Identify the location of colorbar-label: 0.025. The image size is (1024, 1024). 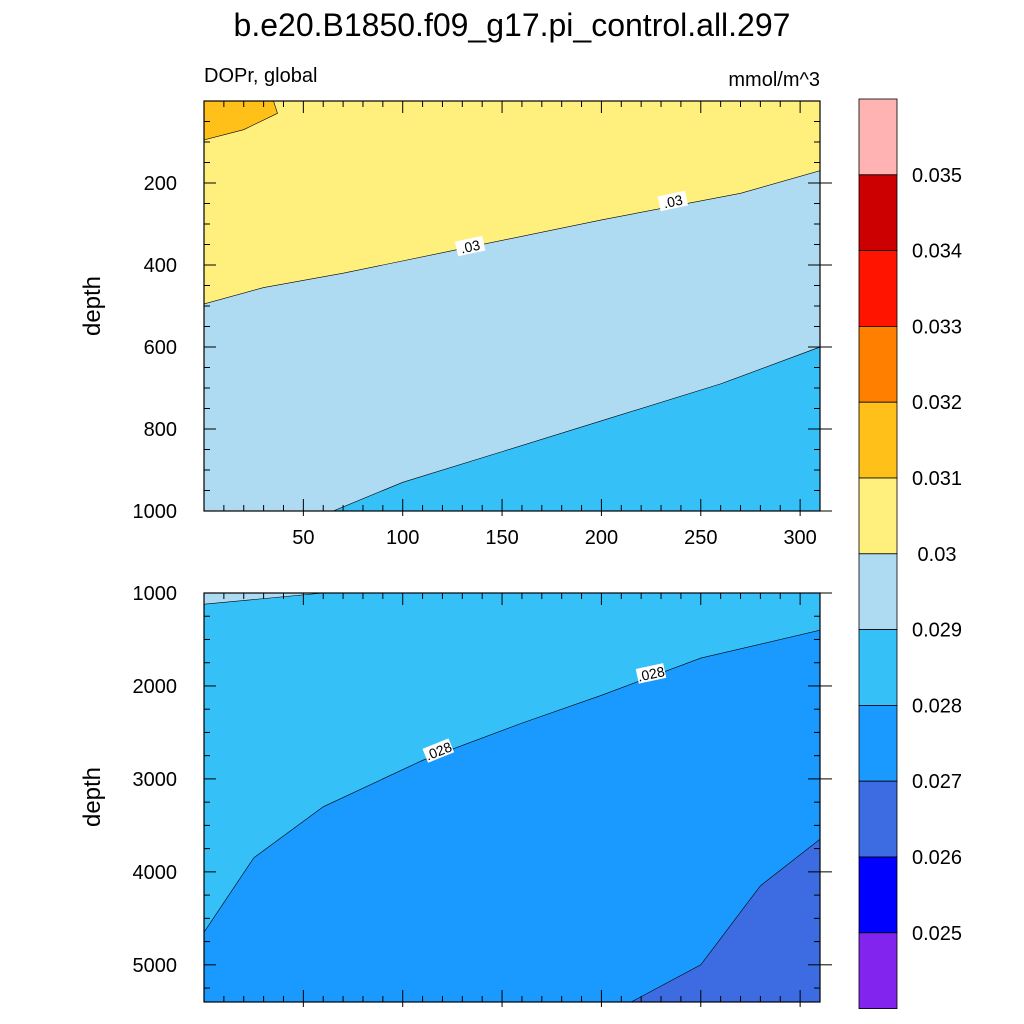
(937, 934).